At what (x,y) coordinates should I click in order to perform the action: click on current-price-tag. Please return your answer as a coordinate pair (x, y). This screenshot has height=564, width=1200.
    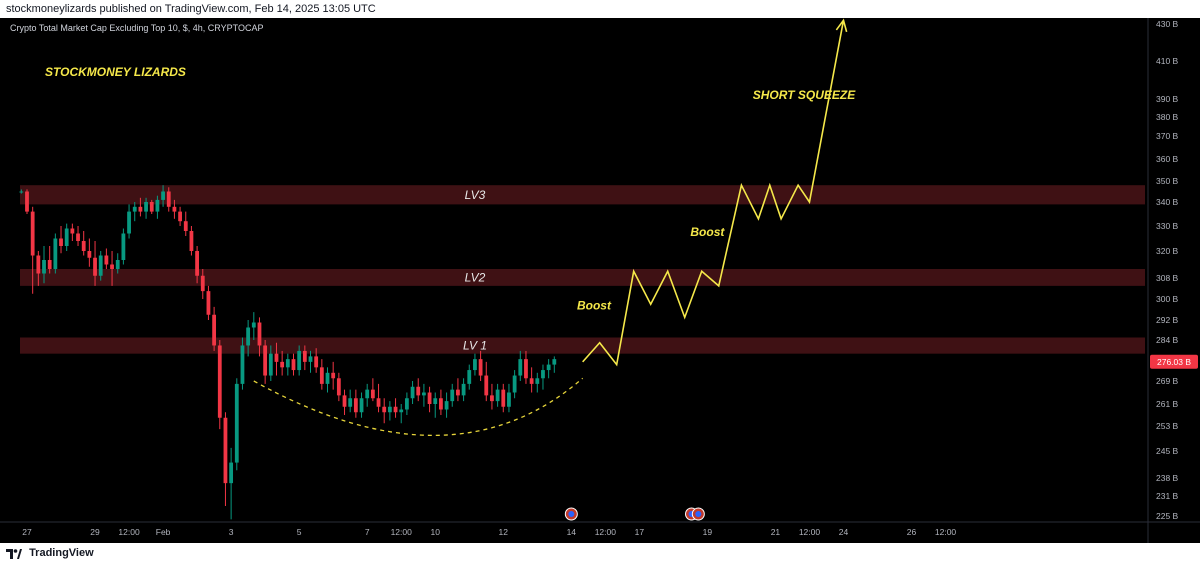
    Looking at the image, I should click on (1174, 361).